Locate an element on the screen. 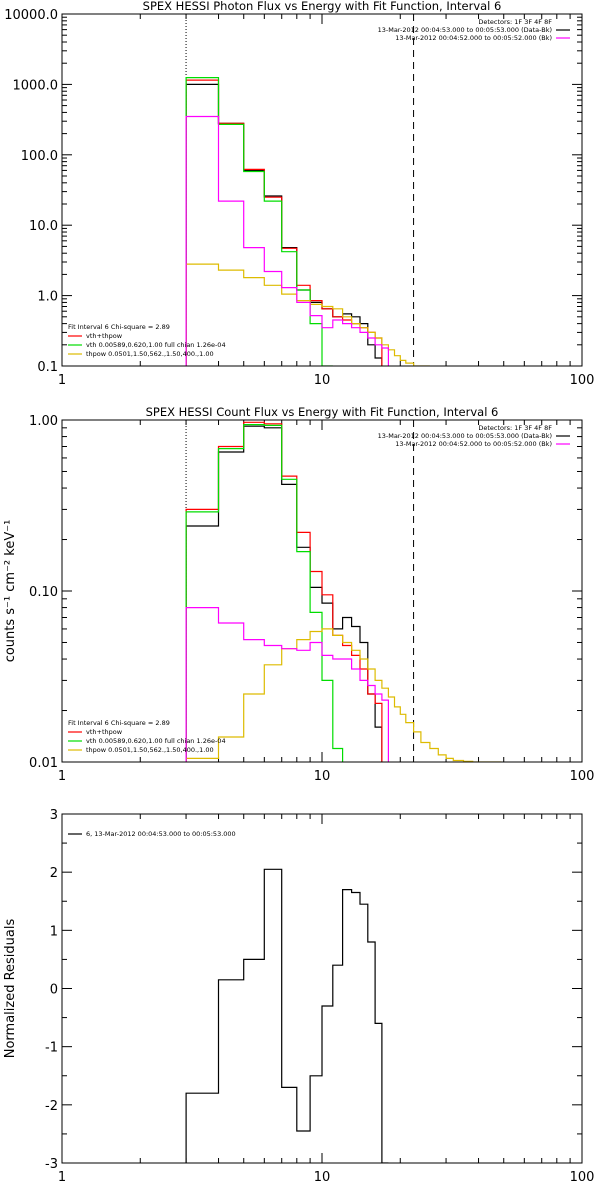 The height and width of the screenshot is (1200, 600). y-tick-label: 1.0 is located at coordinates (47, 297).